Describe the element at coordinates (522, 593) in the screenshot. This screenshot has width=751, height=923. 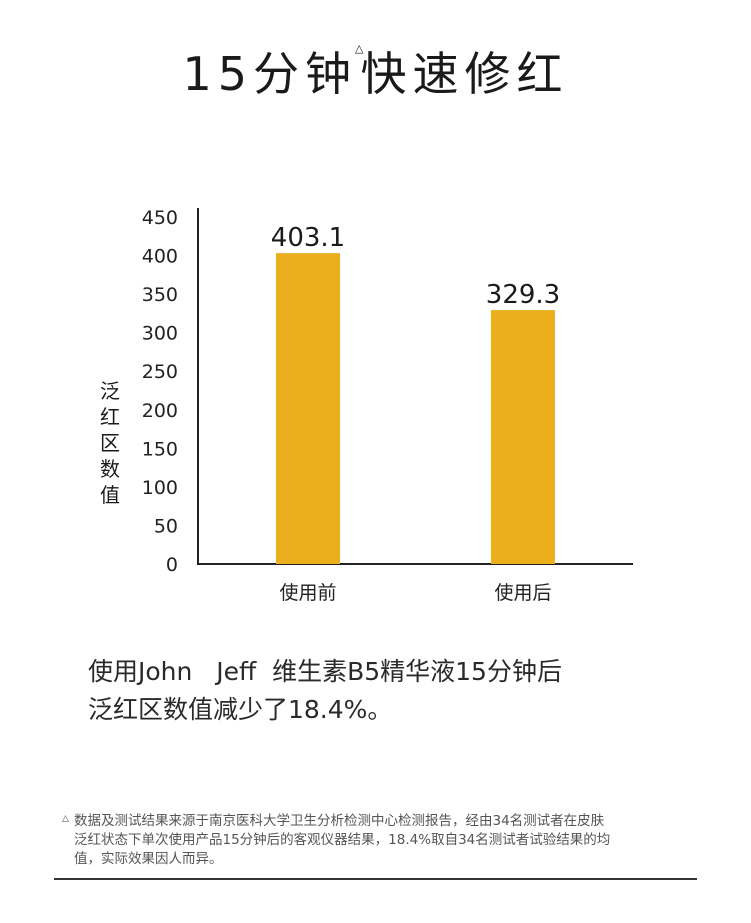
I see `x-tick-label: 使用后` at that location.